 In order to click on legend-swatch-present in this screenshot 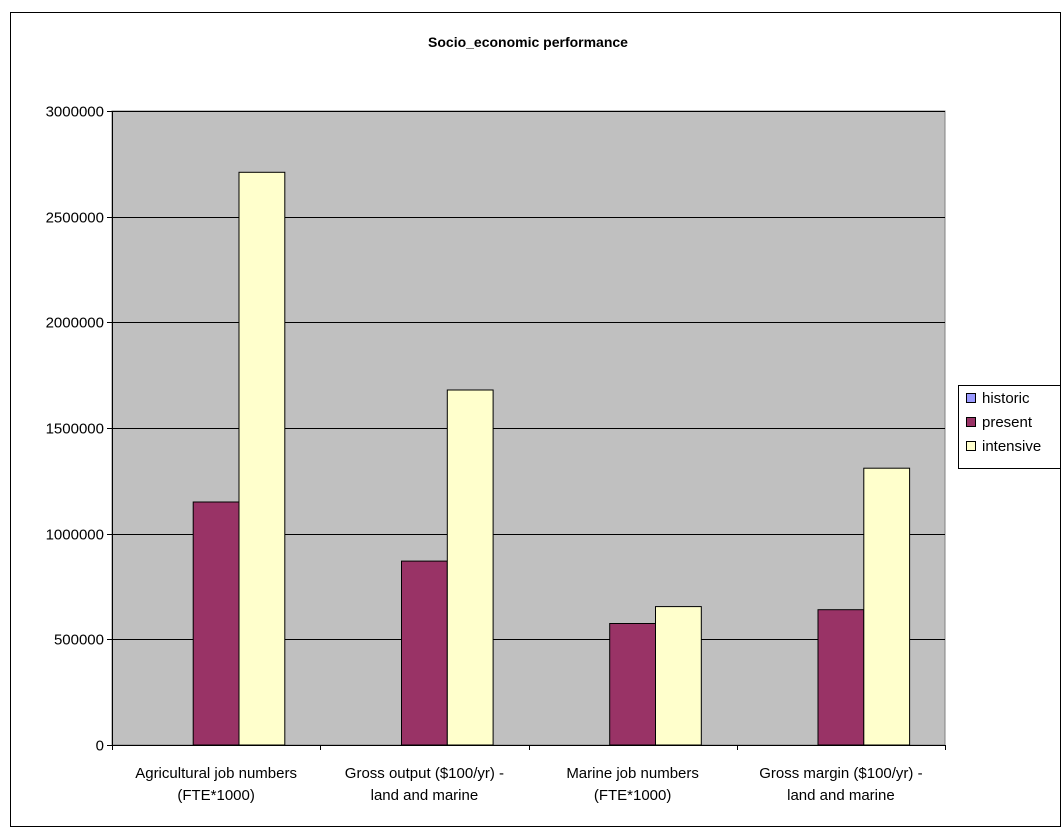, I will do `click(971, 422)`.